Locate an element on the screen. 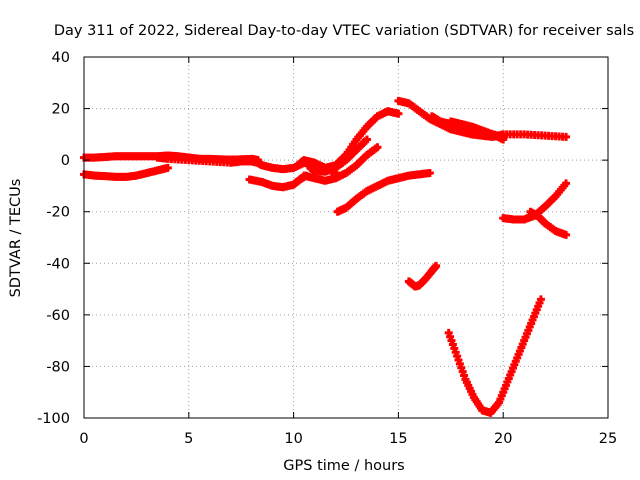 The image size is (640, 480). x-tick-label: 20 is located at coordinates (503, 439).